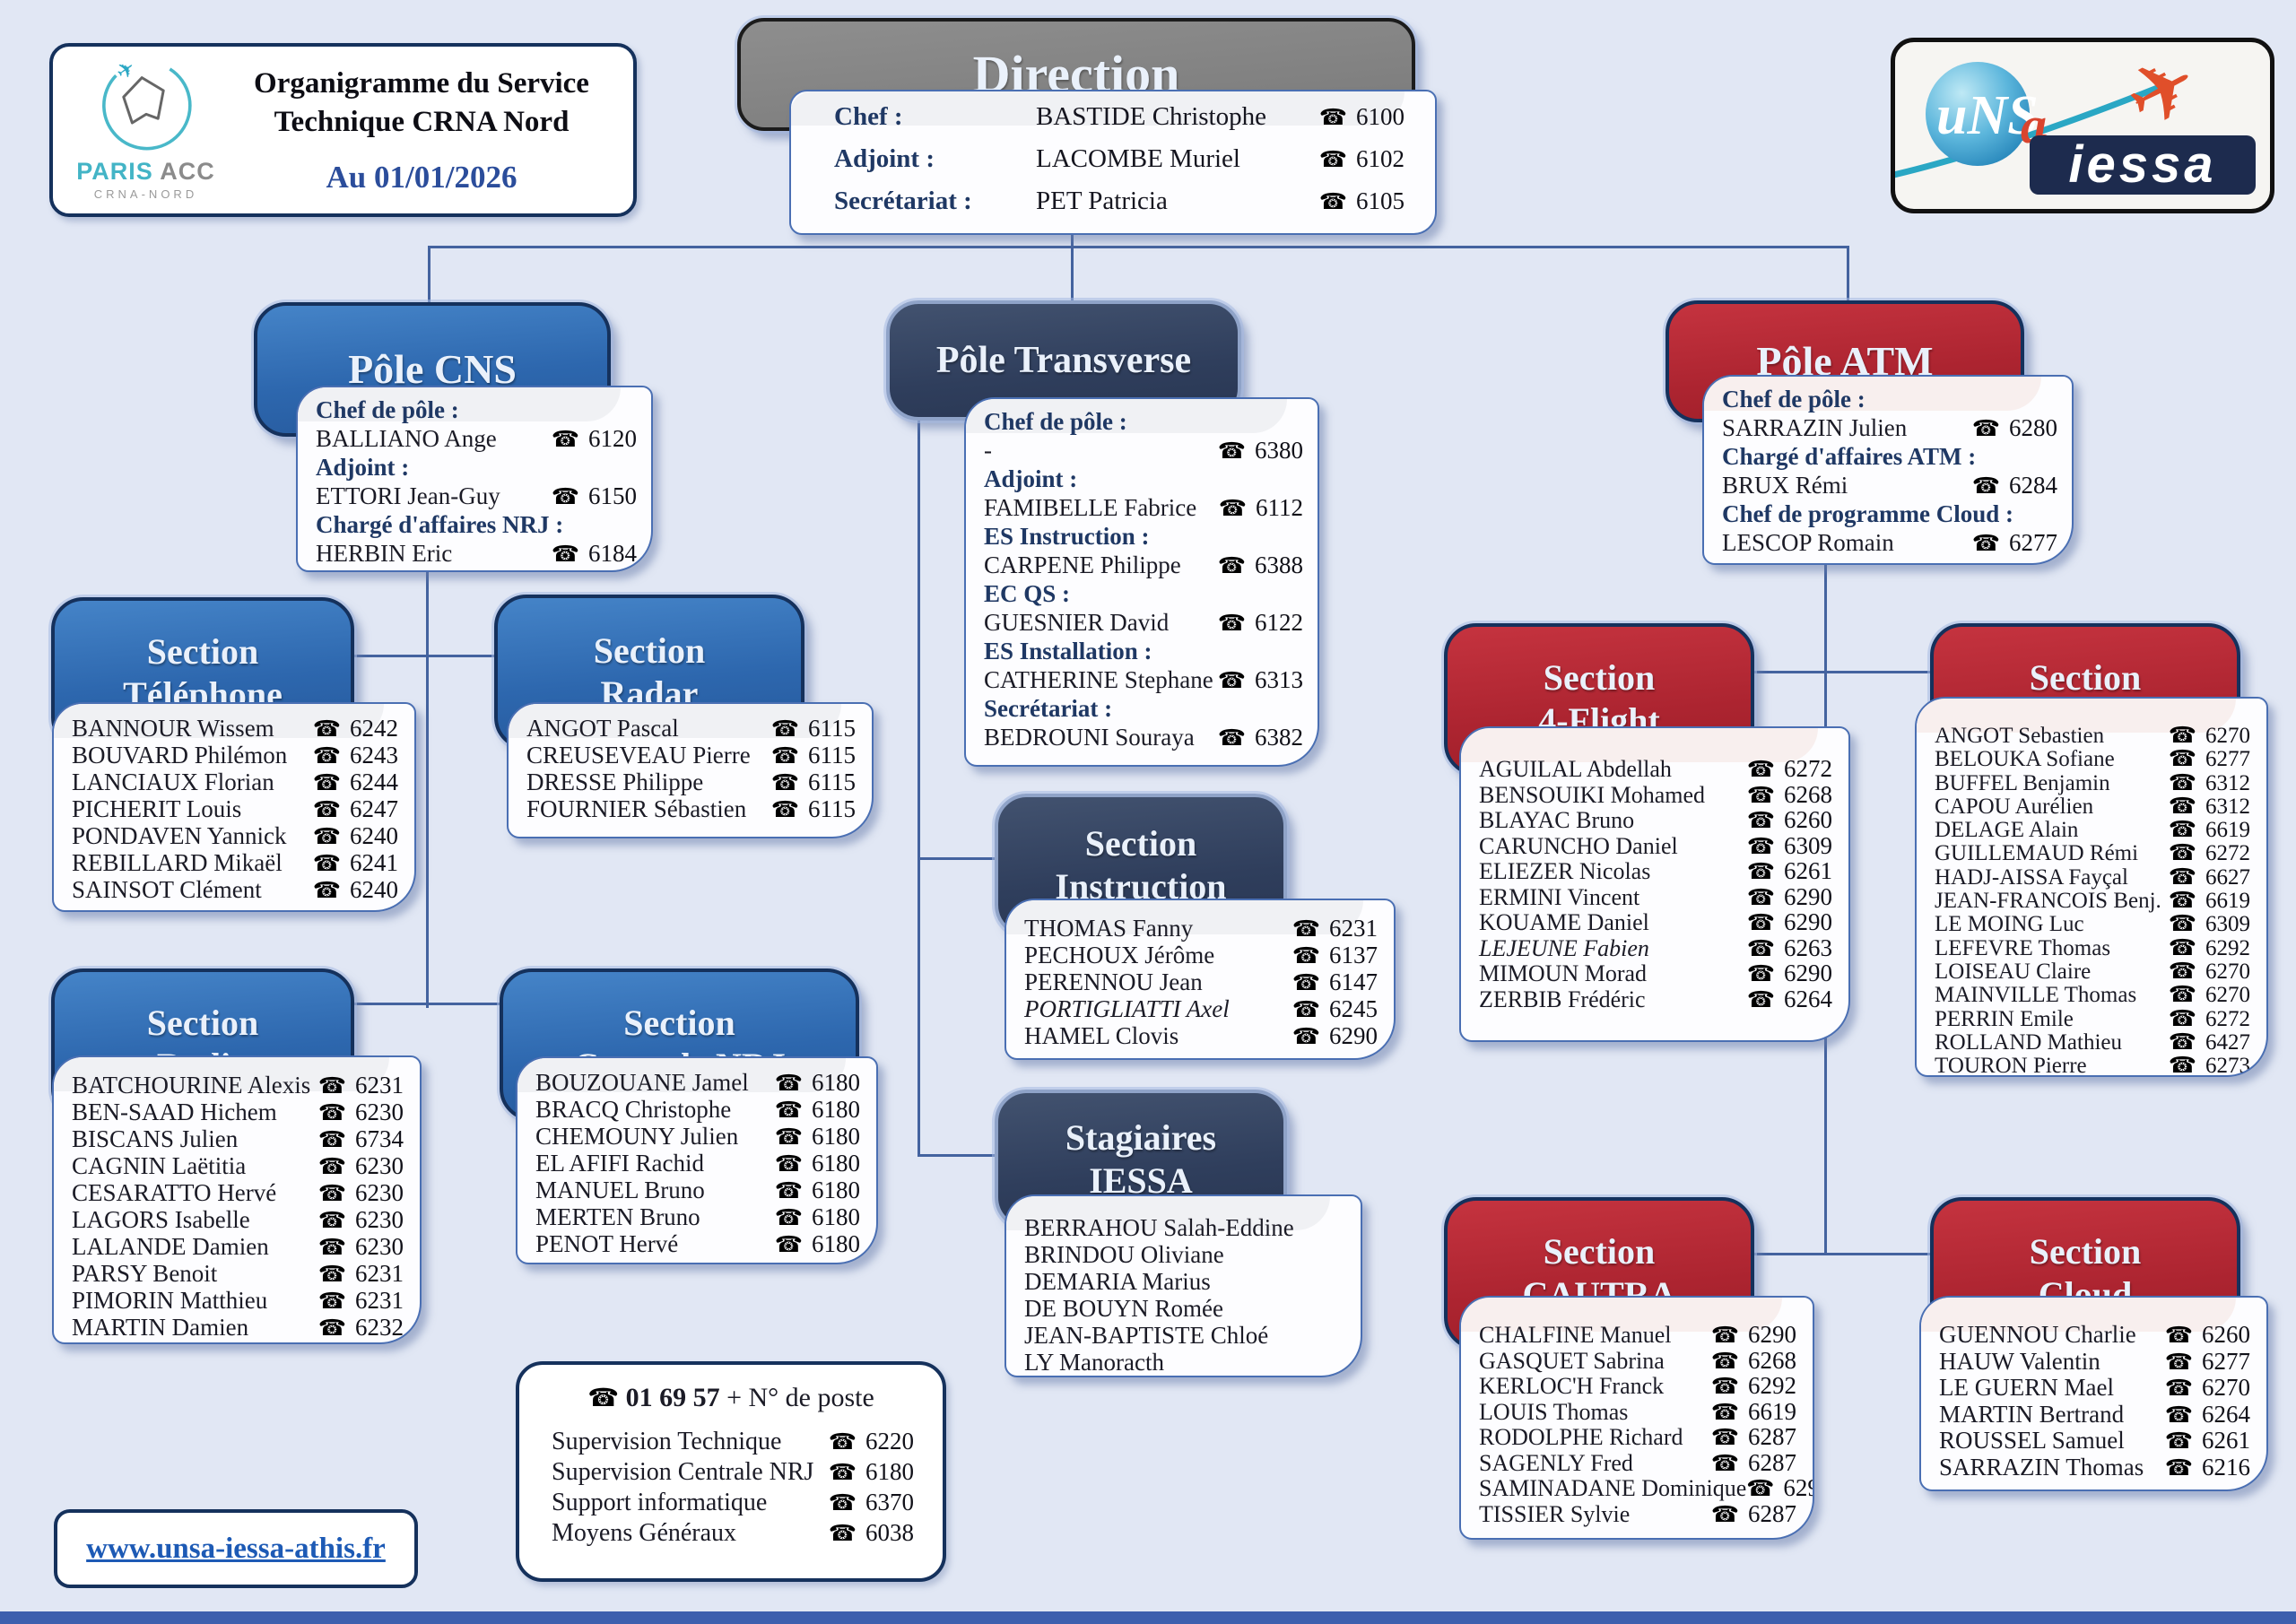  I want to click on phone-number: 6261, so click(1808, 870).